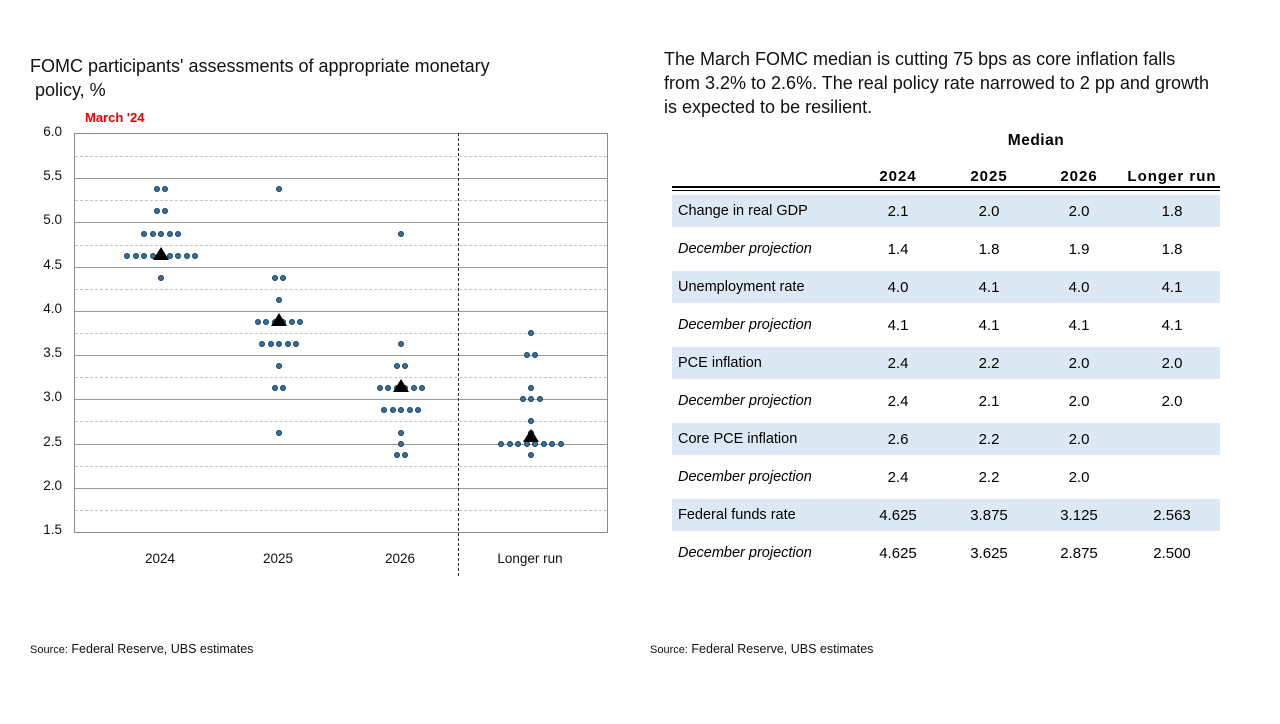 Image resolution: width=1280 pixels, height=724 pixels. What do you see at coordinates (738, 439) in the screenshot?
I see `table-row-label: Core PCE inflation` at bounding box center [738, 439].